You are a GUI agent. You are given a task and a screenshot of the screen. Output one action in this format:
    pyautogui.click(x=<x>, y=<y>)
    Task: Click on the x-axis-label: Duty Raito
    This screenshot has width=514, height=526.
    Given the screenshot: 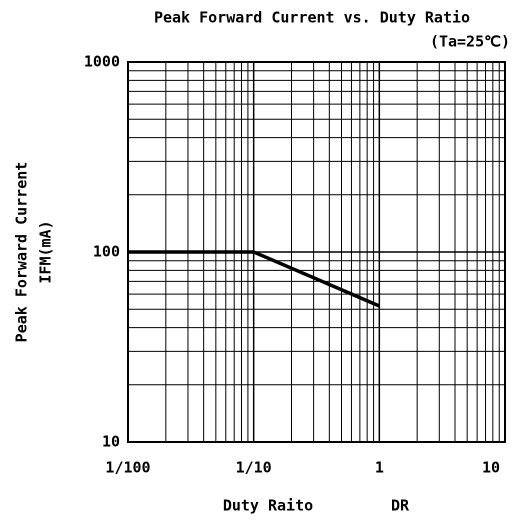 What is the action you would take?
    pyautogui.click(x=268, y=506)
    